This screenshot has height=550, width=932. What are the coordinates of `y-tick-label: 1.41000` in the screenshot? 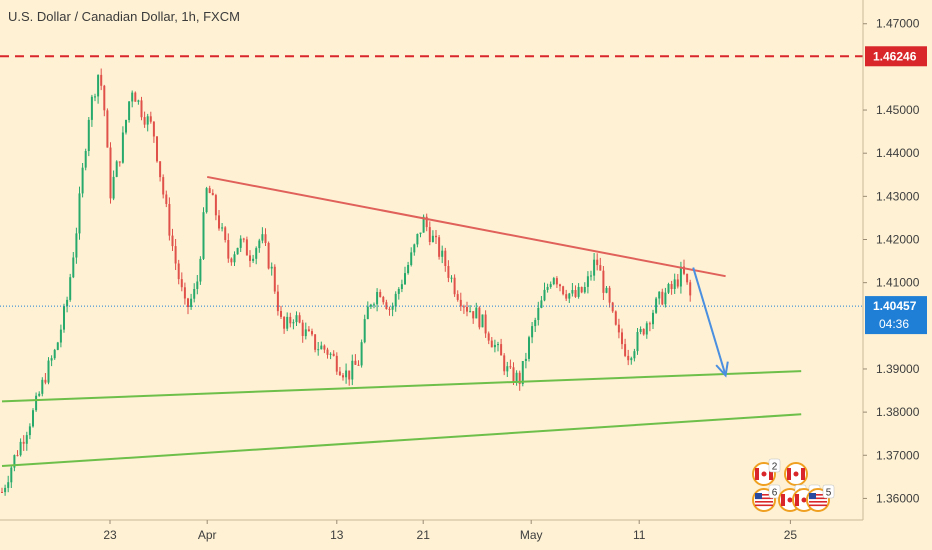 It's located at (898, 283).